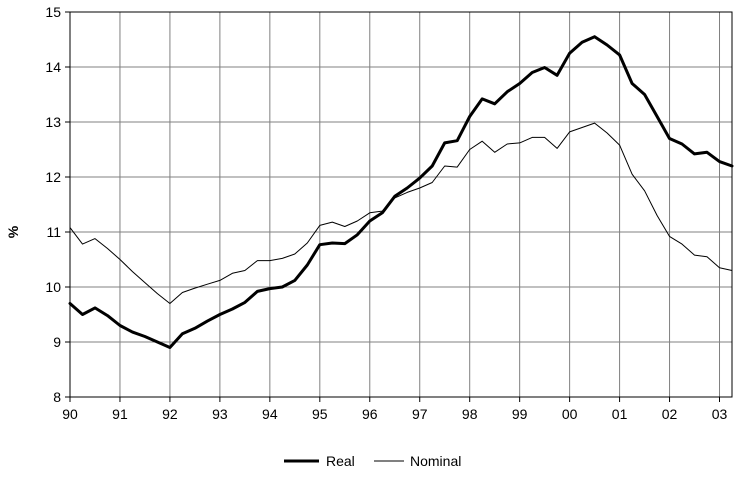  What do you see at coordinates (270, 414) in the screenshot?
I see `x-tick-label: 94` at bounding box center [270, 414].